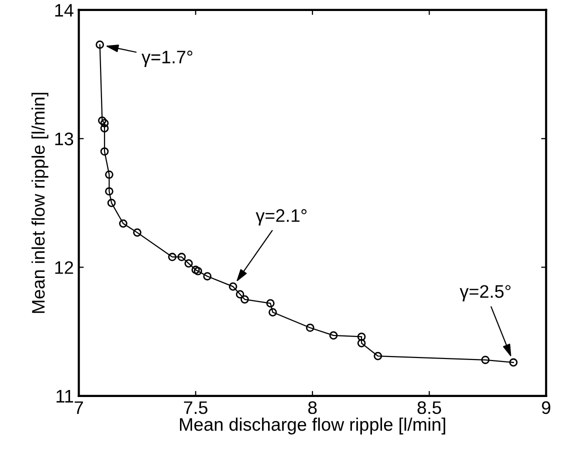 This screenshot has height=453, width=563. I want to click on annotation: γ=2.5°, so click(485, 293).